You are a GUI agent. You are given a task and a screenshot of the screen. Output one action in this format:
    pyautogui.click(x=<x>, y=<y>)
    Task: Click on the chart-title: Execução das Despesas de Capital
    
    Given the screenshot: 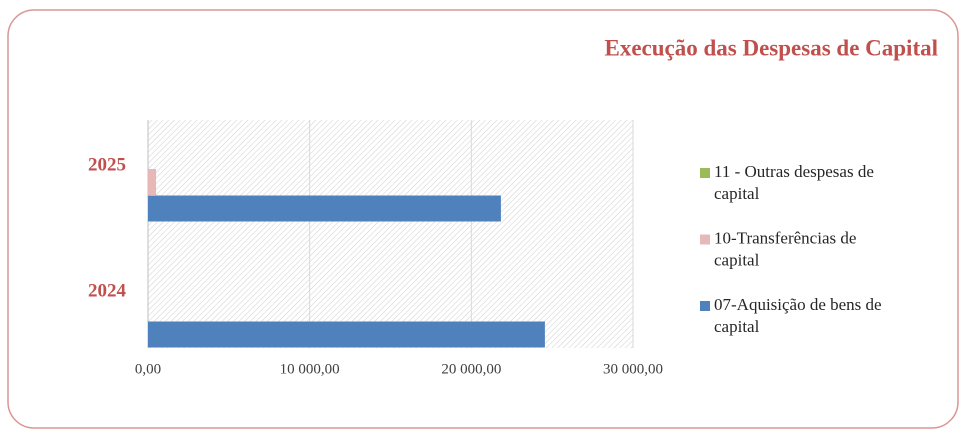 What is the action you would take?
    pyautogui.click(x=771, y=47)
    